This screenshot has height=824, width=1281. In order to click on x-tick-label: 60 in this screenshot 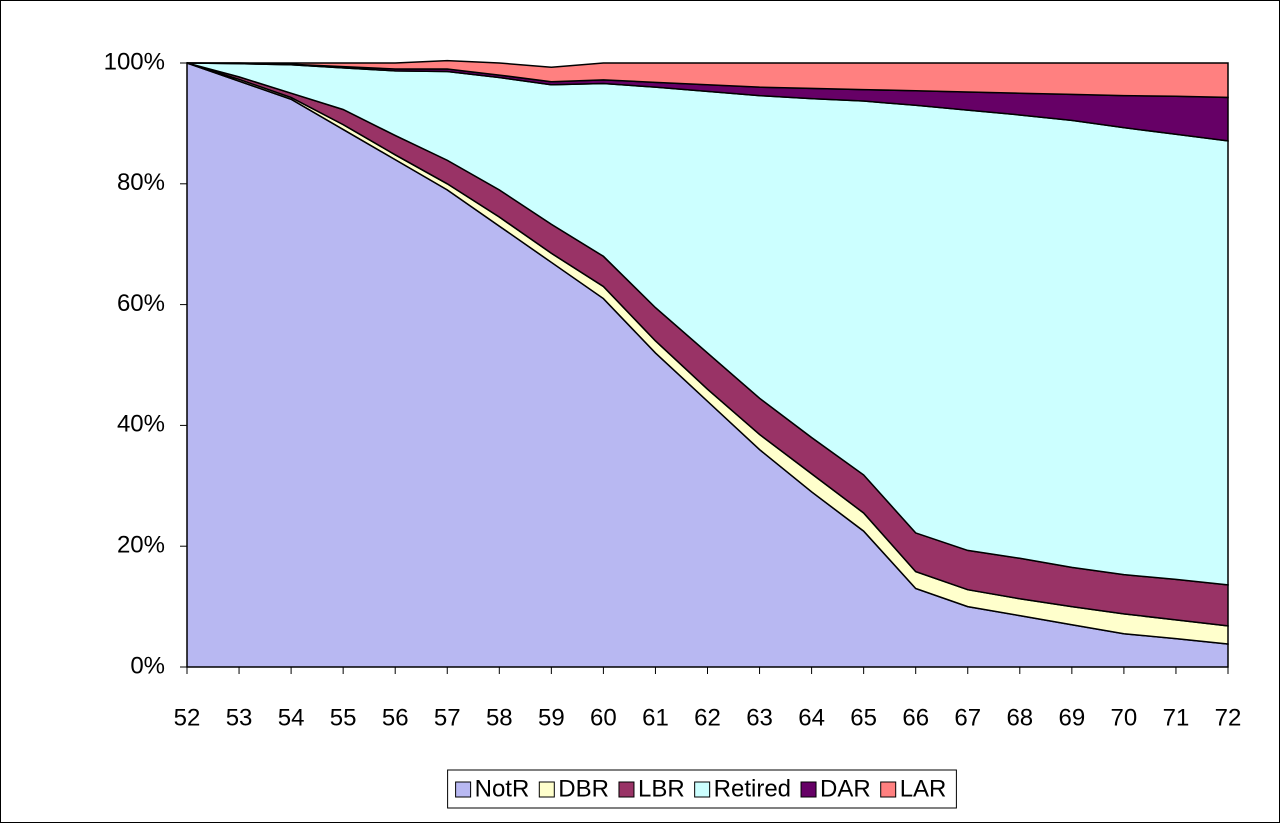, I will do `click(603, 717)`.